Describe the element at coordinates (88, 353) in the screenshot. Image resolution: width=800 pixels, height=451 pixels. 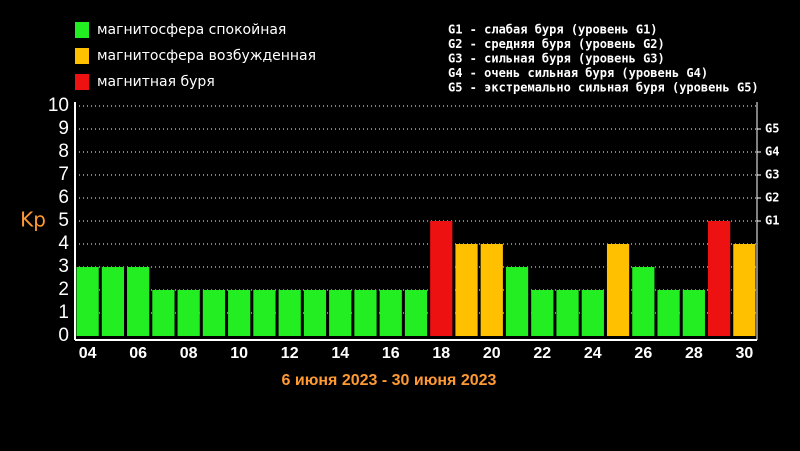
I see `x-tick-label: 04` at that location.